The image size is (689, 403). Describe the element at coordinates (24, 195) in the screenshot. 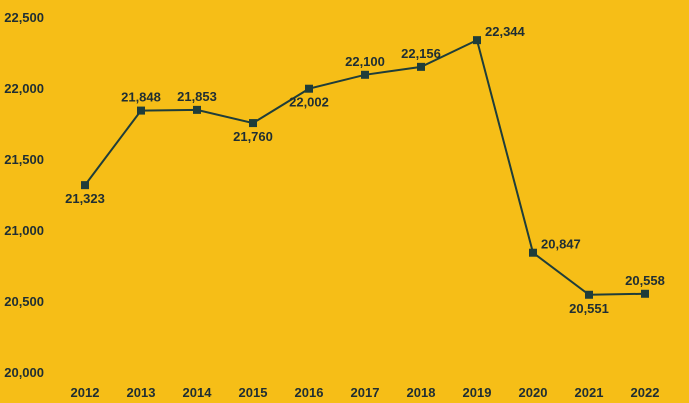

I see `y-axis-ticks: 20,000 20,500 21,000 21,500 22,000 22,500` at that location.